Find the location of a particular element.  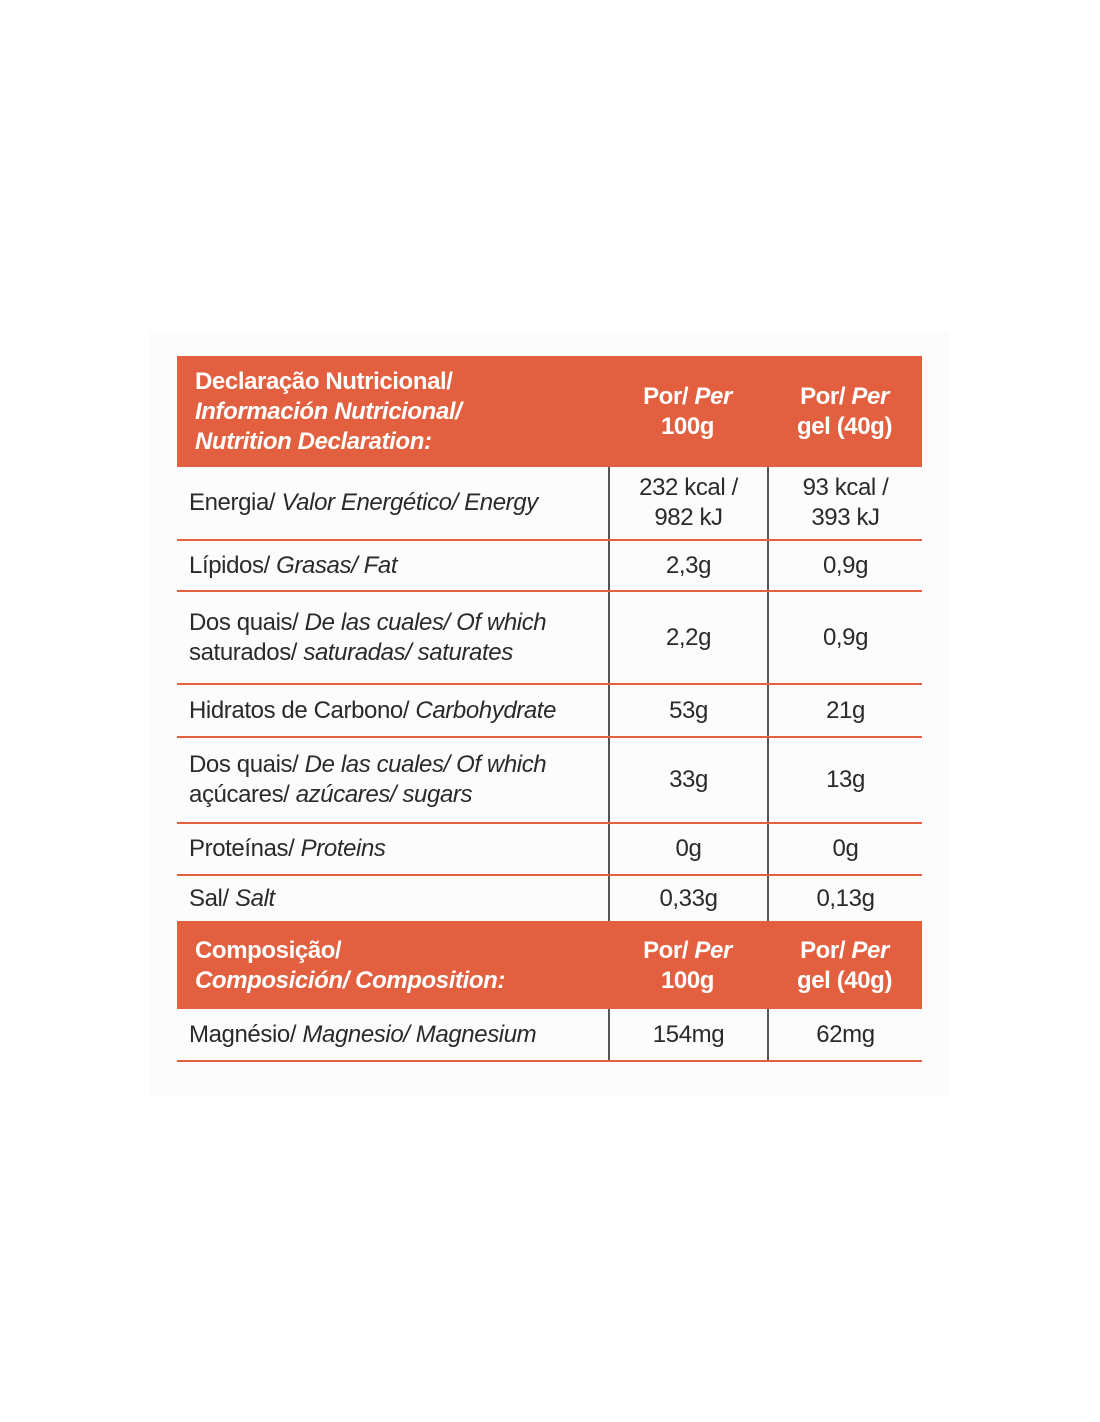

column-header: Por/ Per gel (40g) is located at coordinates (844, 966).